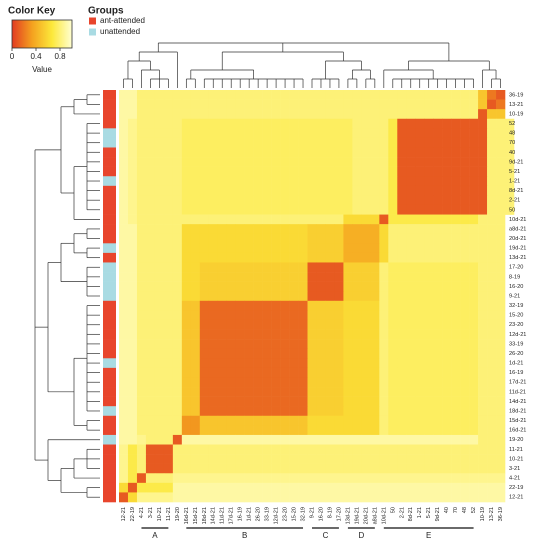  What do you see at coordinates (516, 459) in the screenshot?
I see `row-label: 10-21` at bounding box center [516, 459].